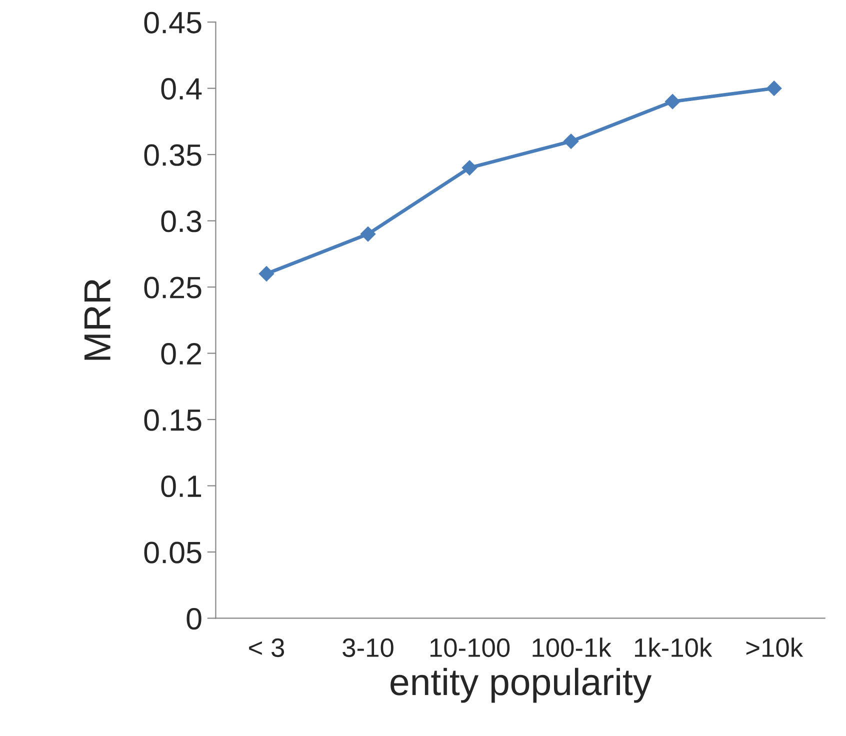 The width and height of the screenshot is (846, 736). Describe the element at coordinates (97, 319) in the screenshot. I see `y-axis-title: MRR` at that location.